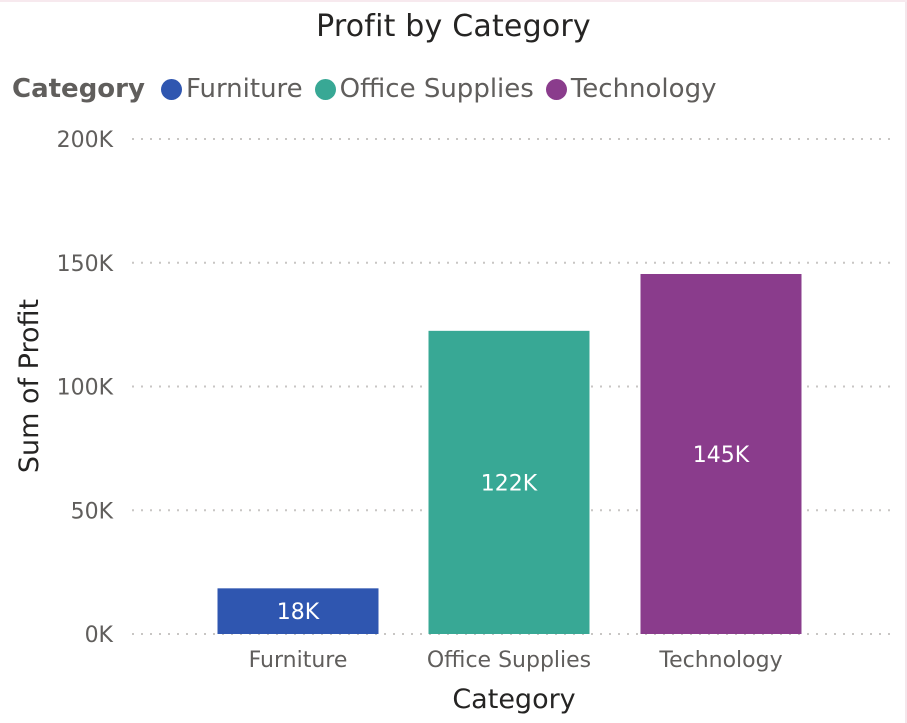  I want to click on y-axis-title: Sum of Profit, so click(29, 386).